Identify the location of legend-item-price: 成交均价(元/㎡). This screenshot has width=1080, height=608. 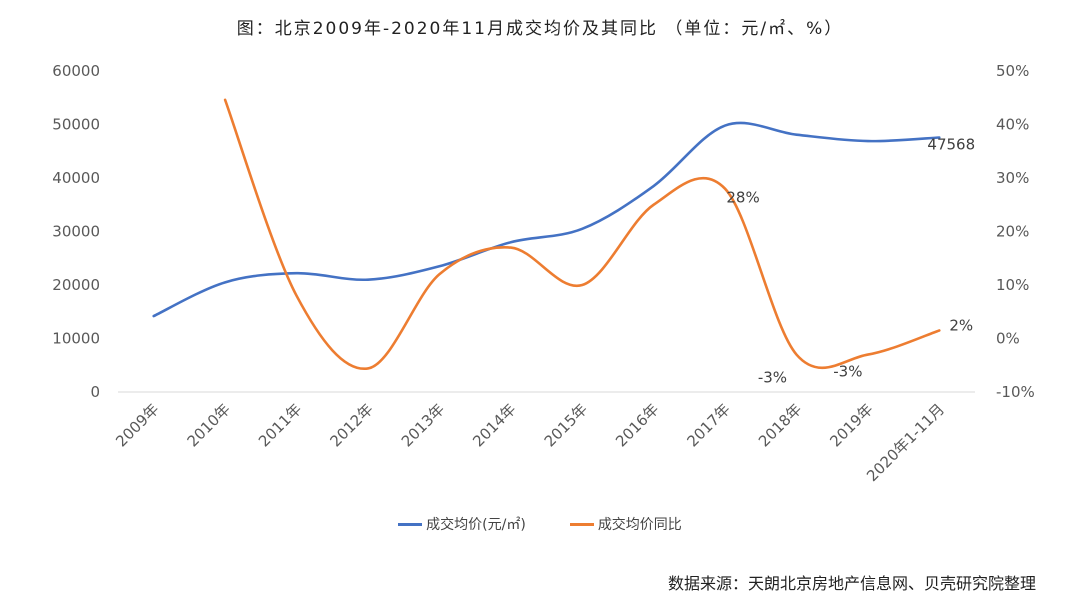
(462, 524).